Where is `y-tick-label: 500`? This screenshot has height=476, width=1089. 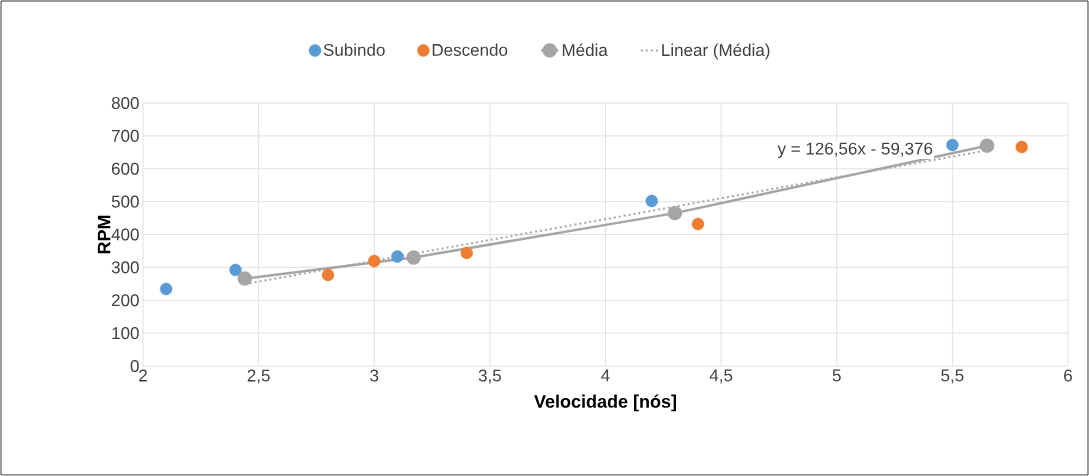 y-tick-label: 500 is located at coordinates (125, 201).